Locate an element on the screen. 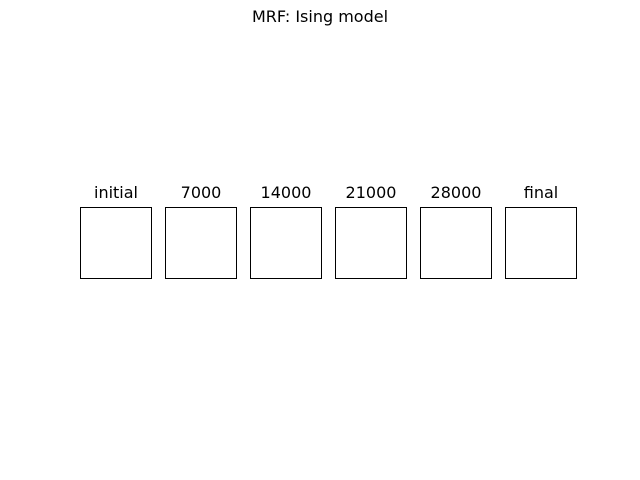  panel-title: 28000 is located at coordinates (456, 192).